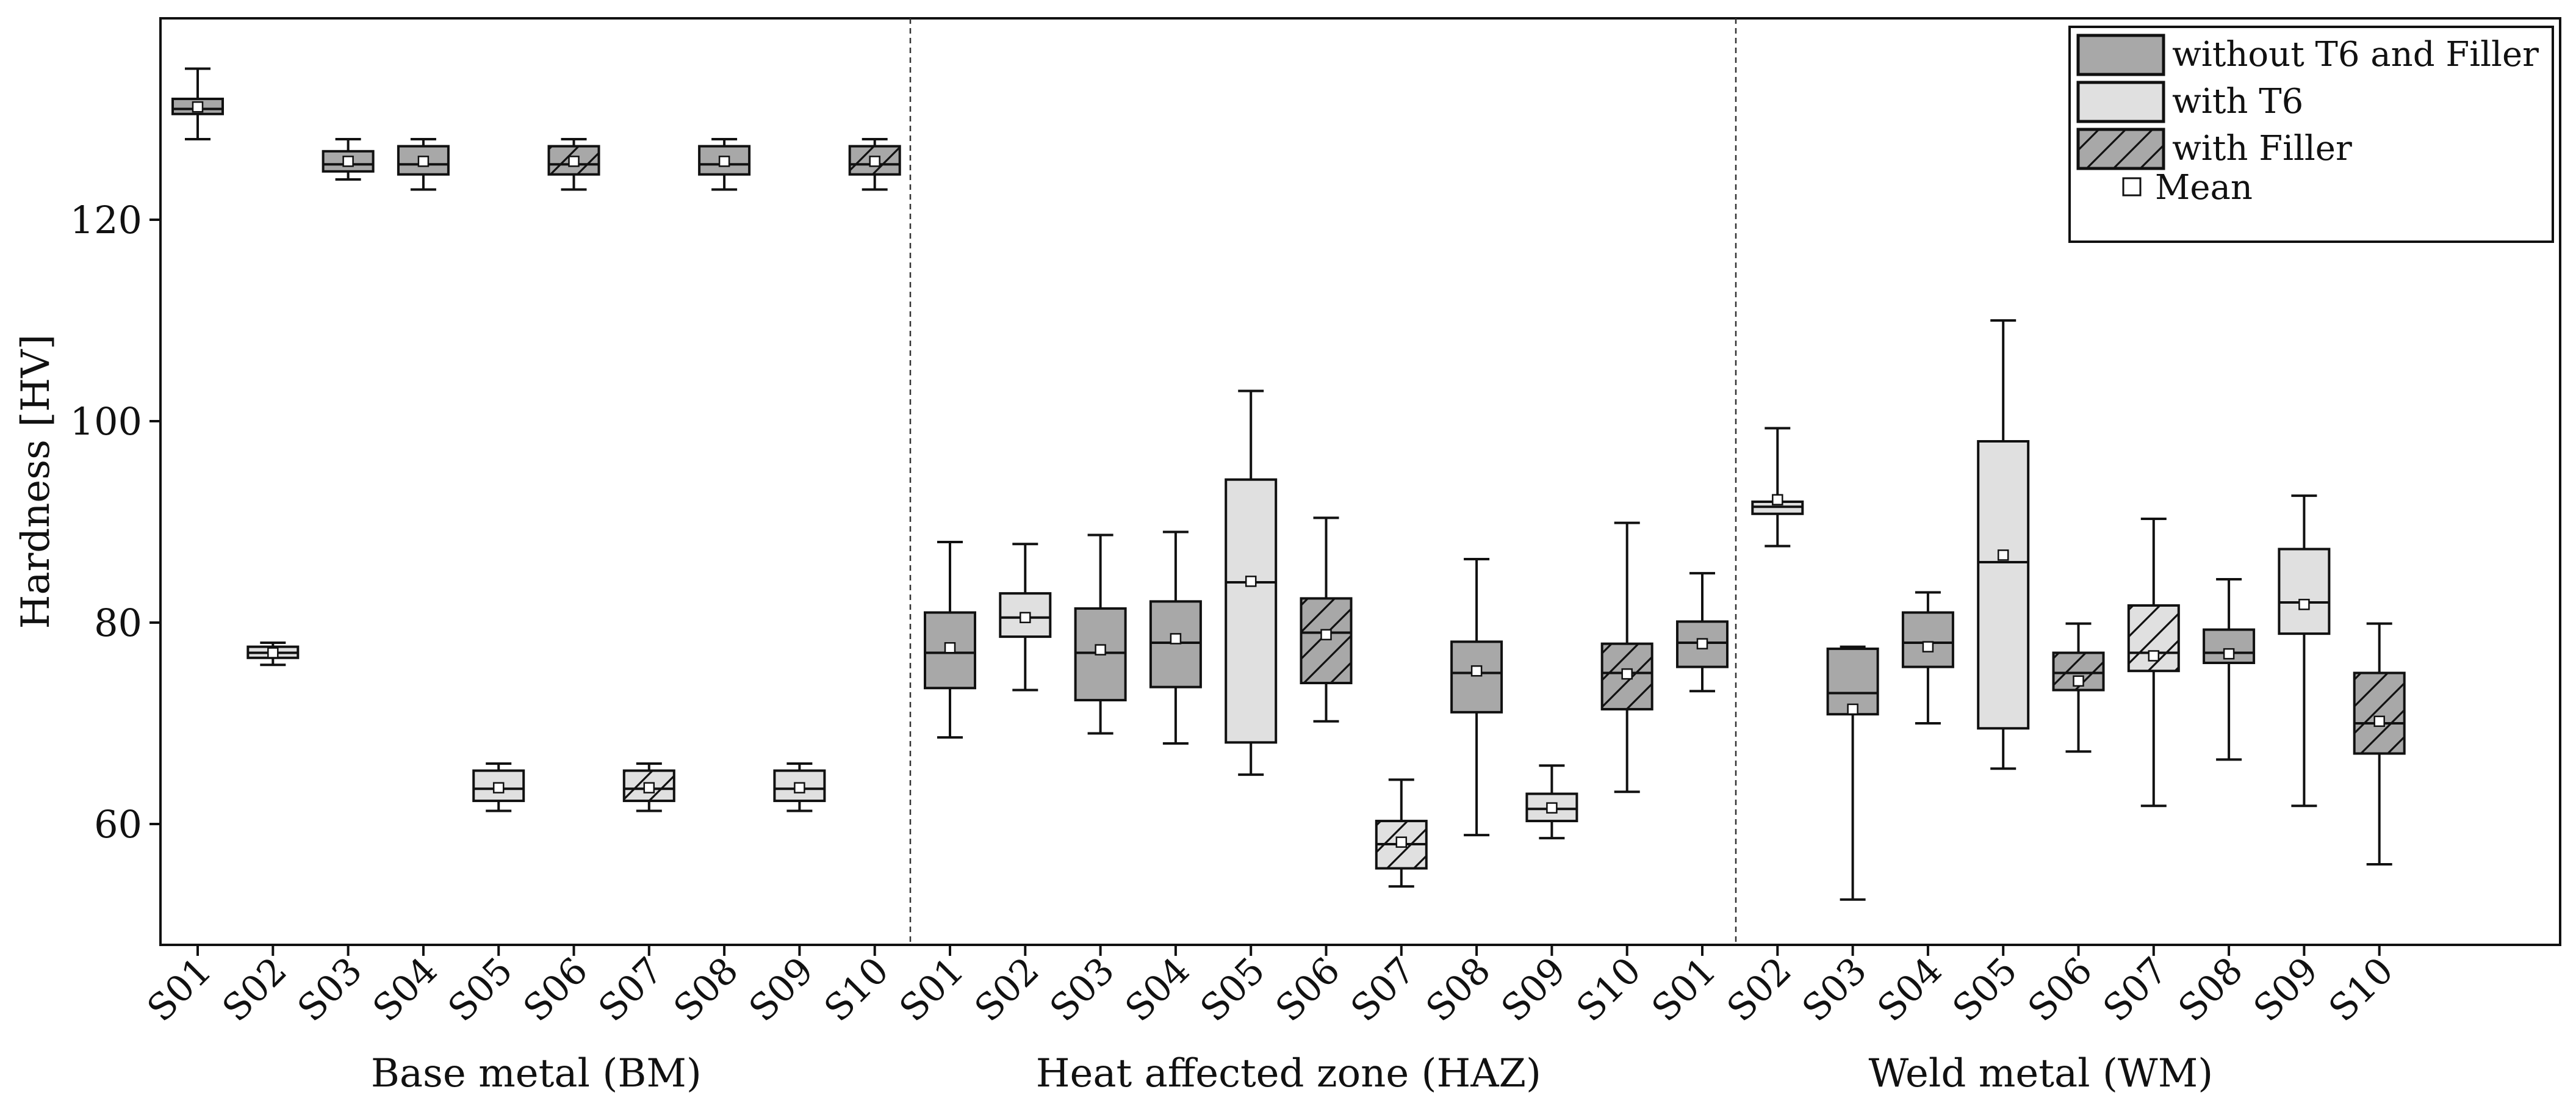 The height and width of the screenshot is (1117, 2576). What do you see at coordinates (106, 220) in the screenshot?
I see `y-tick-label: 120` at bounding box center [106, 220].